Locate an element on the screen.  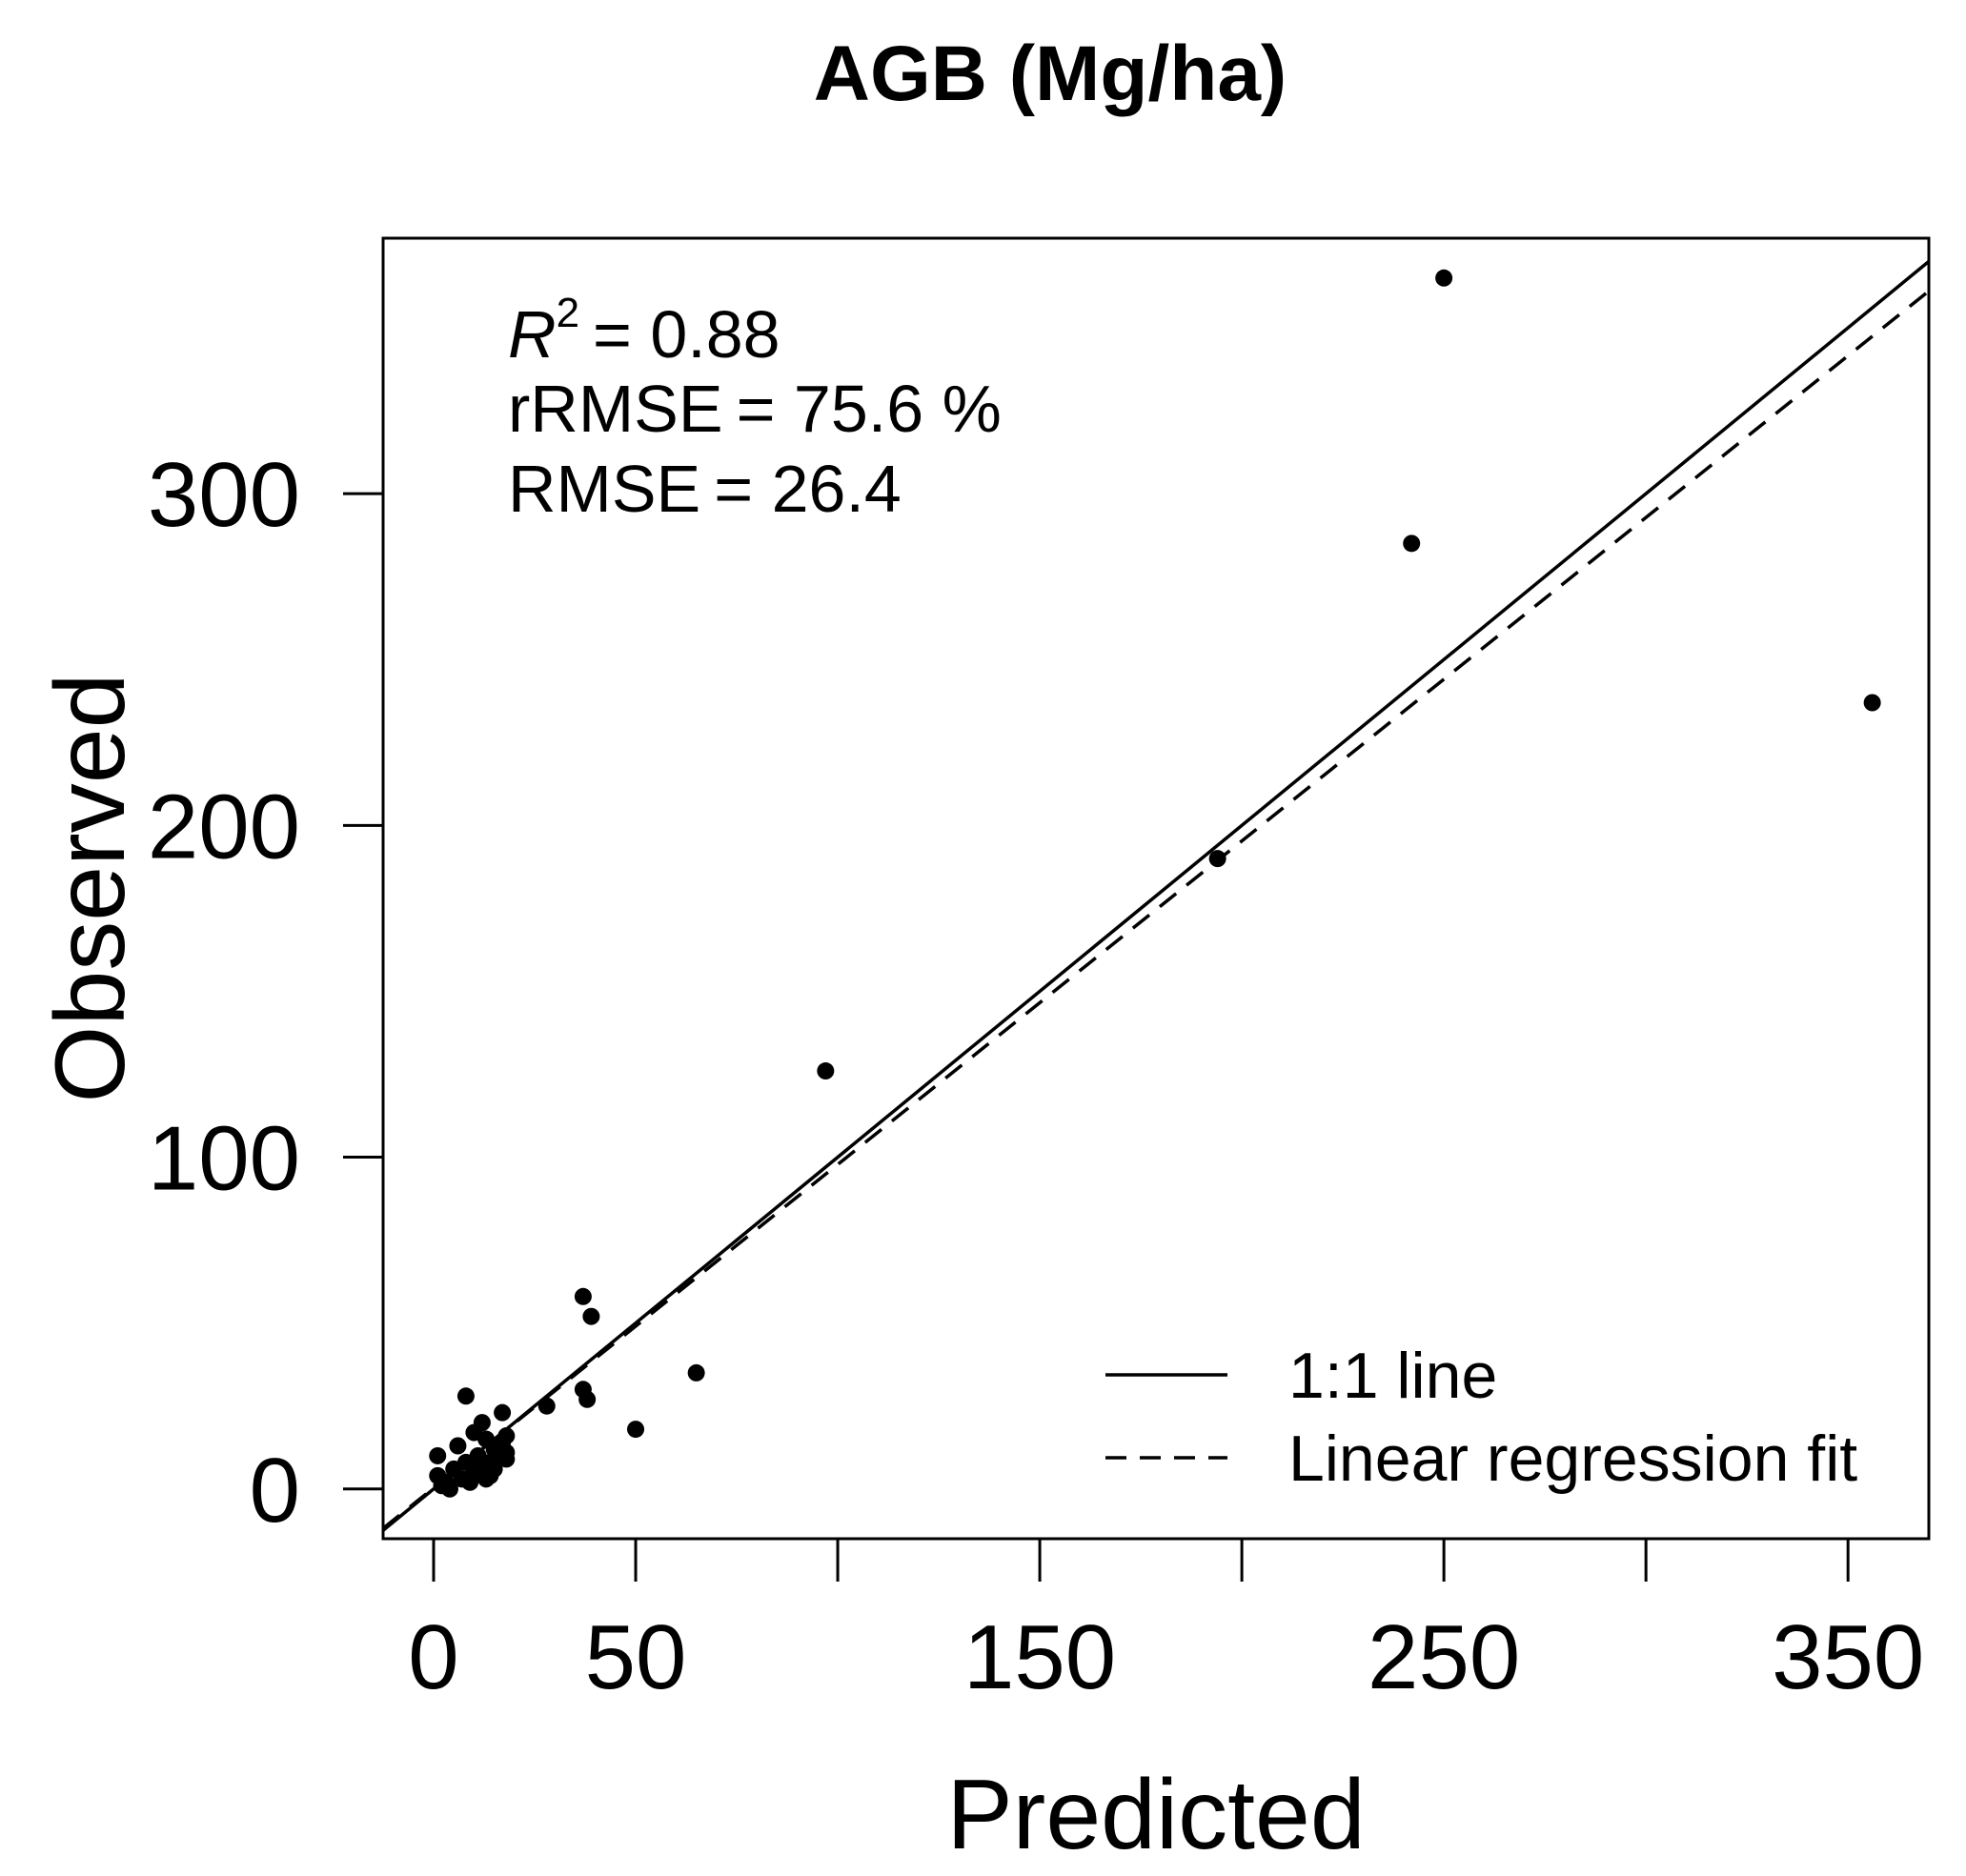
x-tick-label: 50 is located at coordinates (636, 1657).